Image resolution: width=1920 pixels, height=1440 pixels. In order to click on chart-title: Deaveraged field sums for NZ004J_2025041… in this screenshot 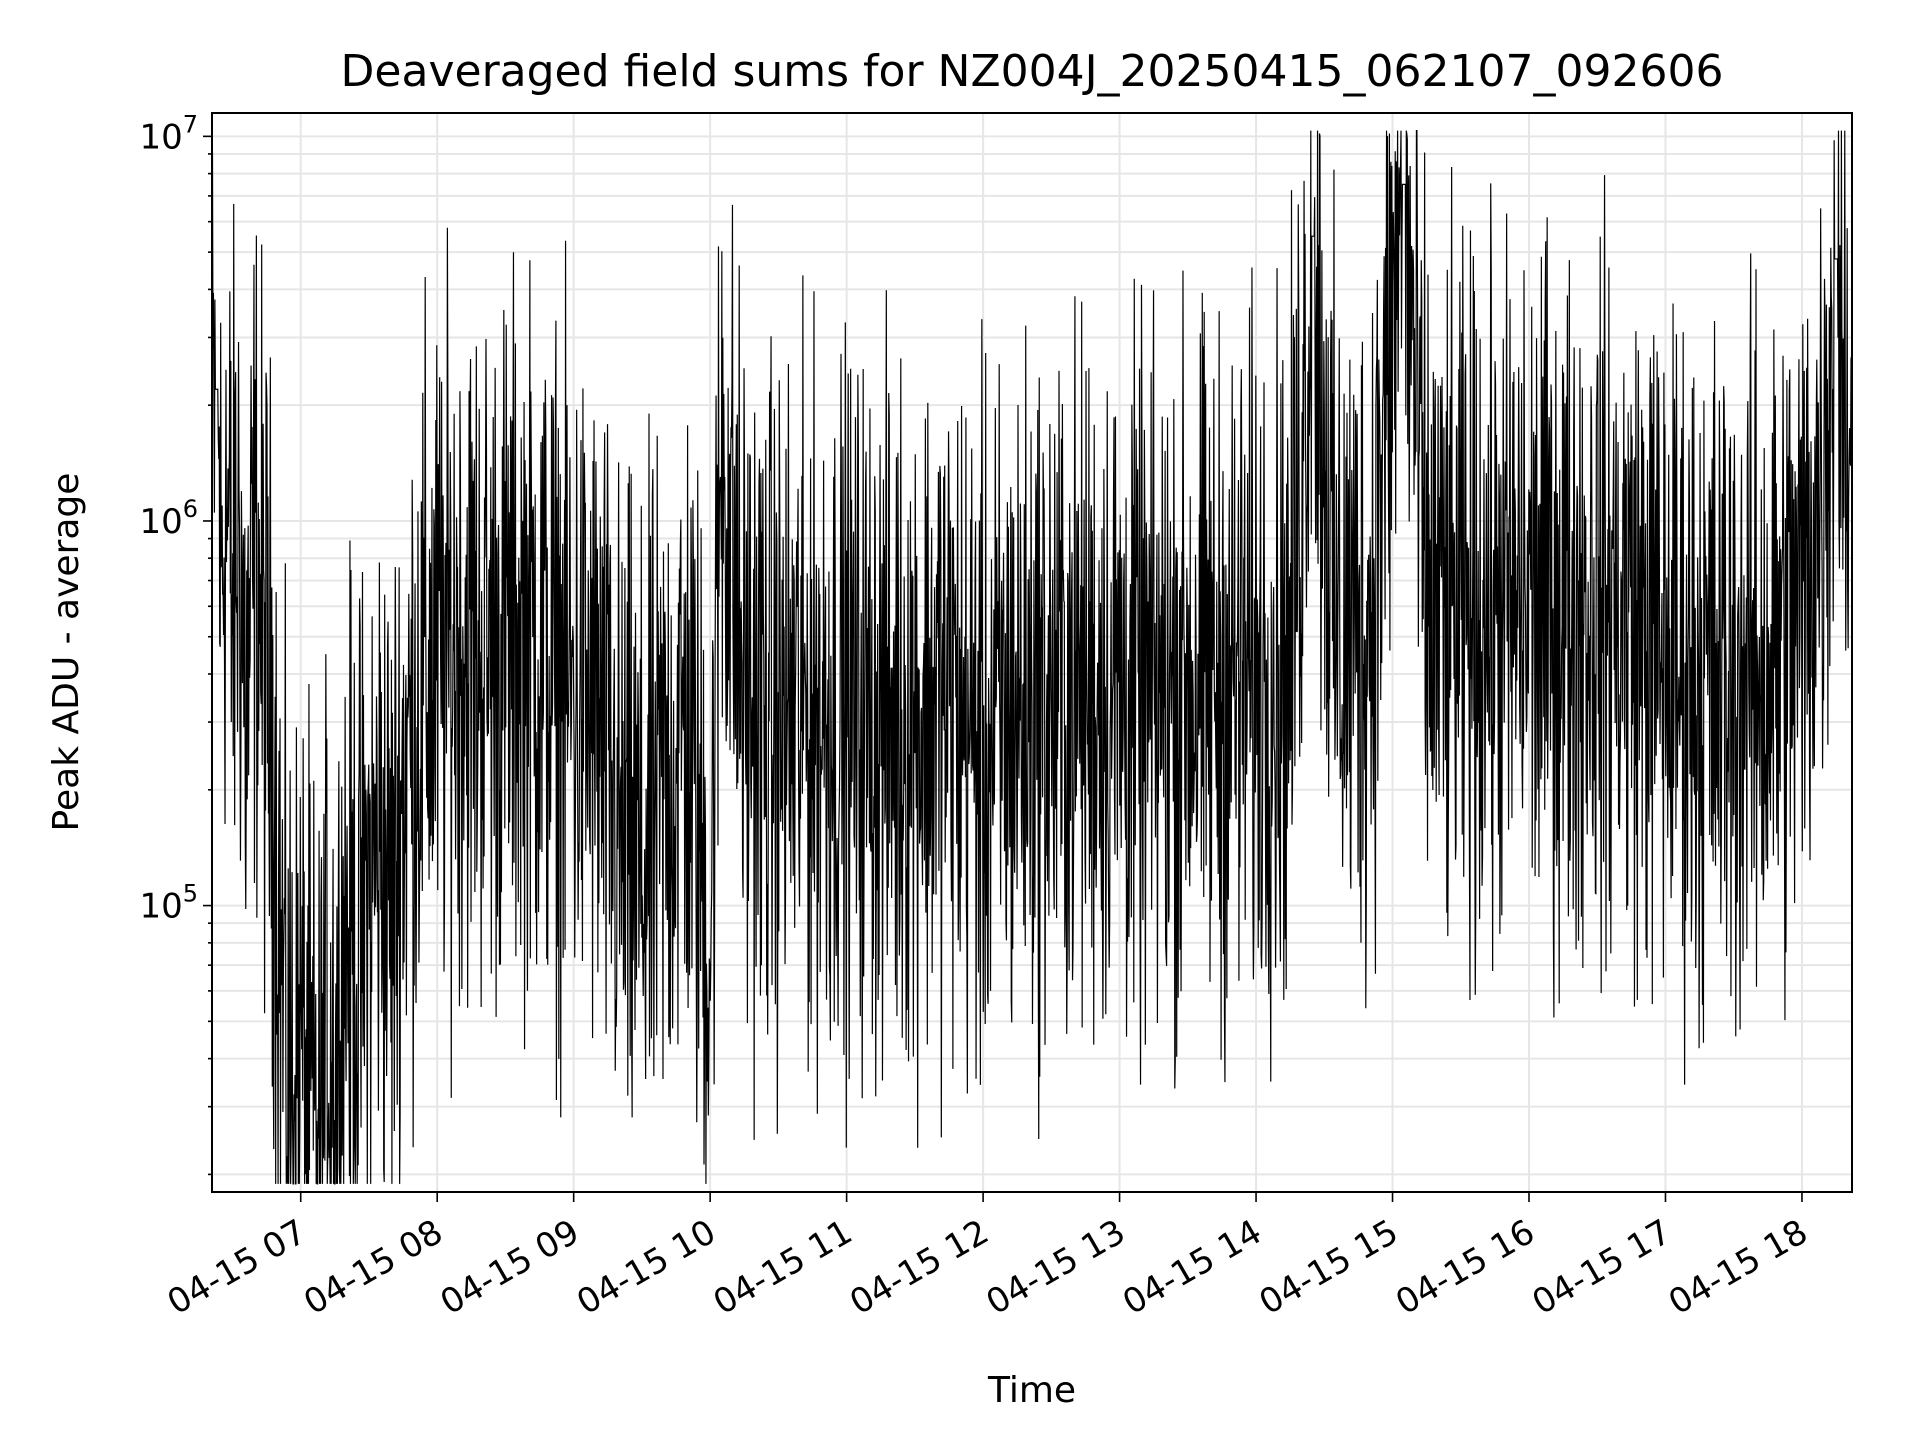, I will do `click(1032, 71)`.